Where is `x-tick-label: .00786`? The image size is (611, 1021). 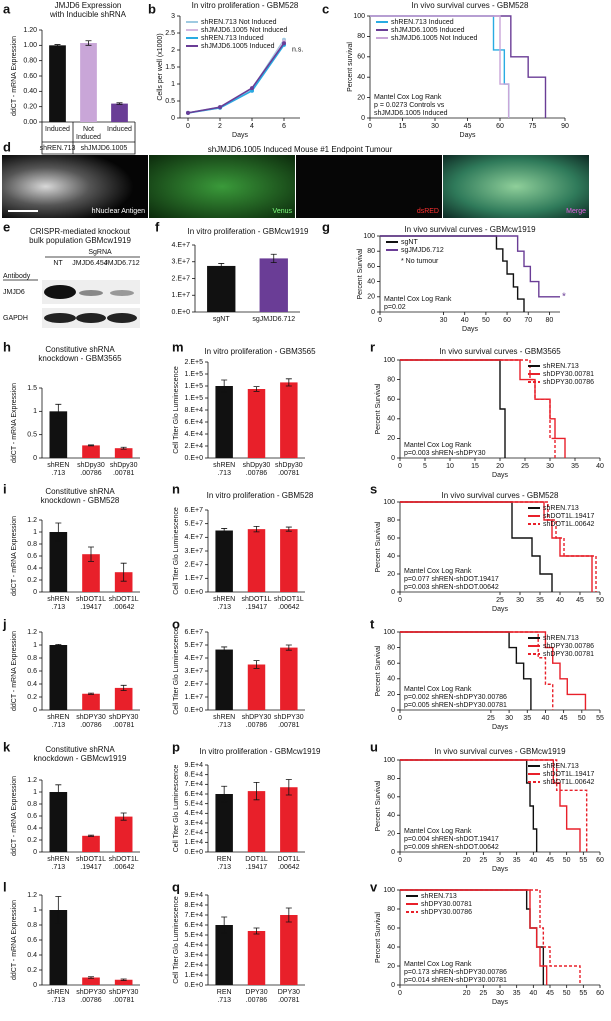 x-tick-label: .00786 is located at coordinates (257, 473).